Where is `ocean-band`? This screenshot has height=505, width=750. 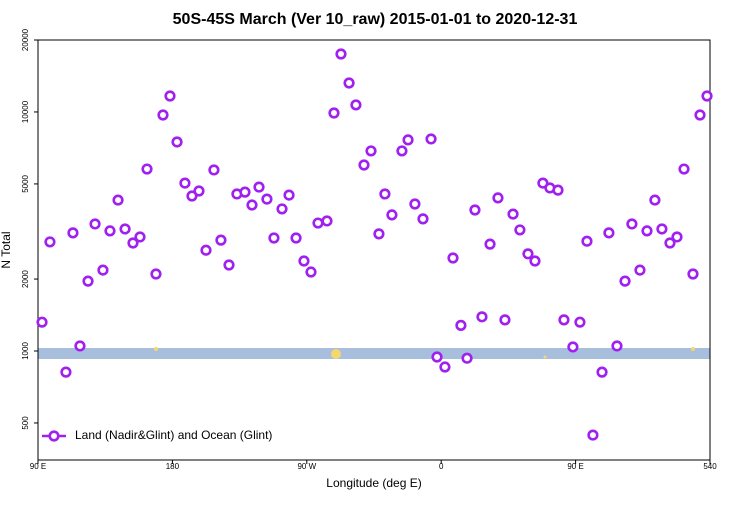
ocean-band is located at coordinates (374, 353).